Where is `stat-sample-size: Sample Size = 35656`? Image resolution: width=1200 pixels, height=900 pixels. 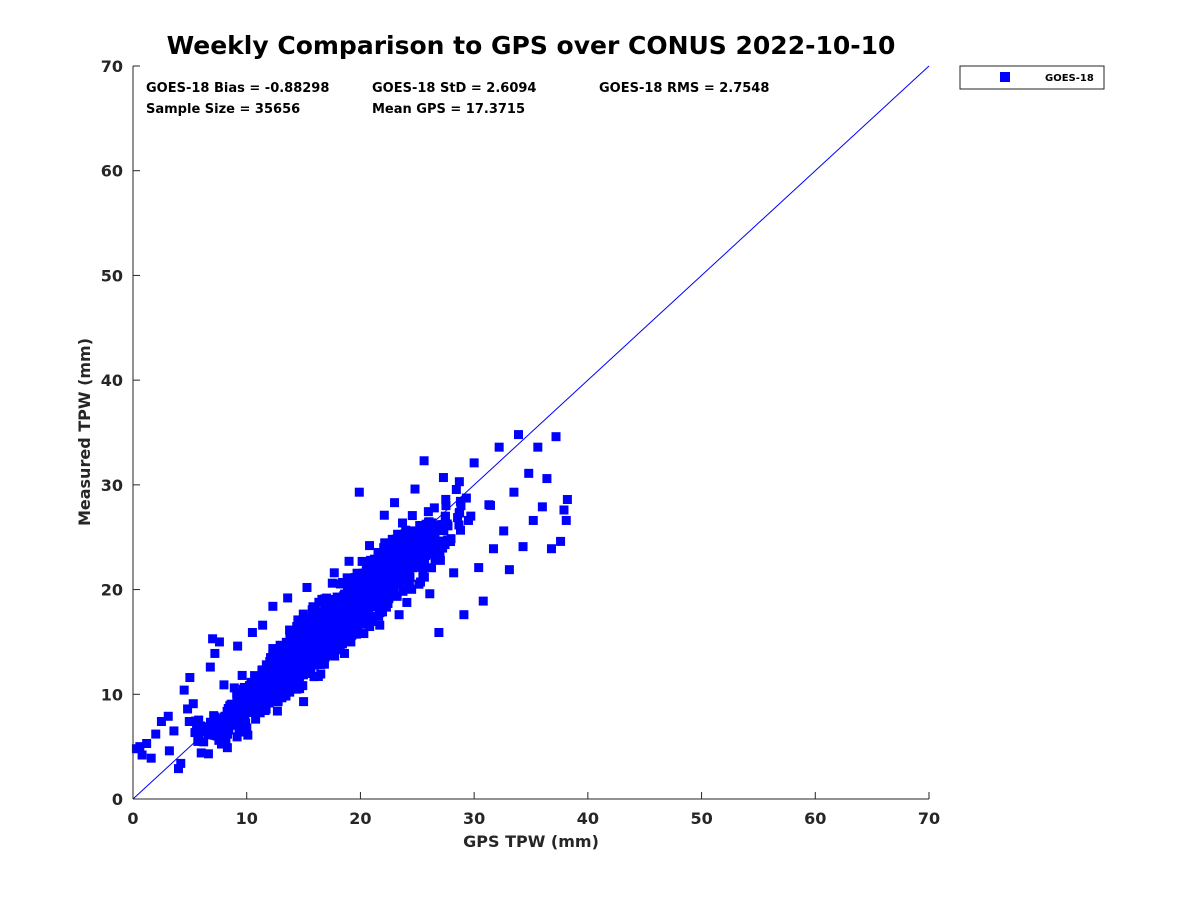
stat-sample-size: Sample Size = 35656 is located at coordinates (223, 109).